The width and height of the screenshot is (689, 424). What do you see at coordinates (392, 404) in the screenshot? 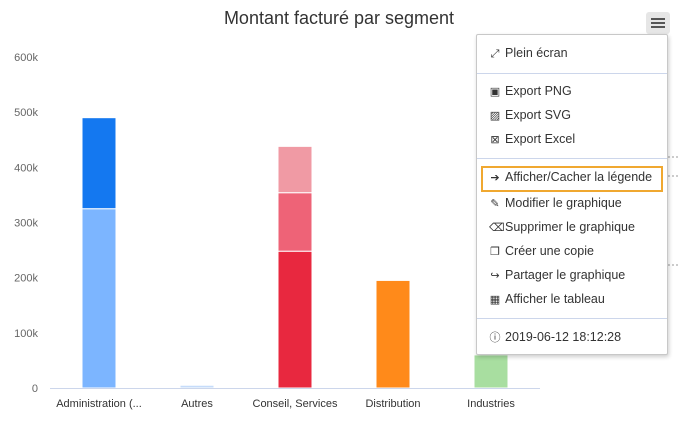
I see `x-category-label: Distribution` at bounding box center [392, 404].